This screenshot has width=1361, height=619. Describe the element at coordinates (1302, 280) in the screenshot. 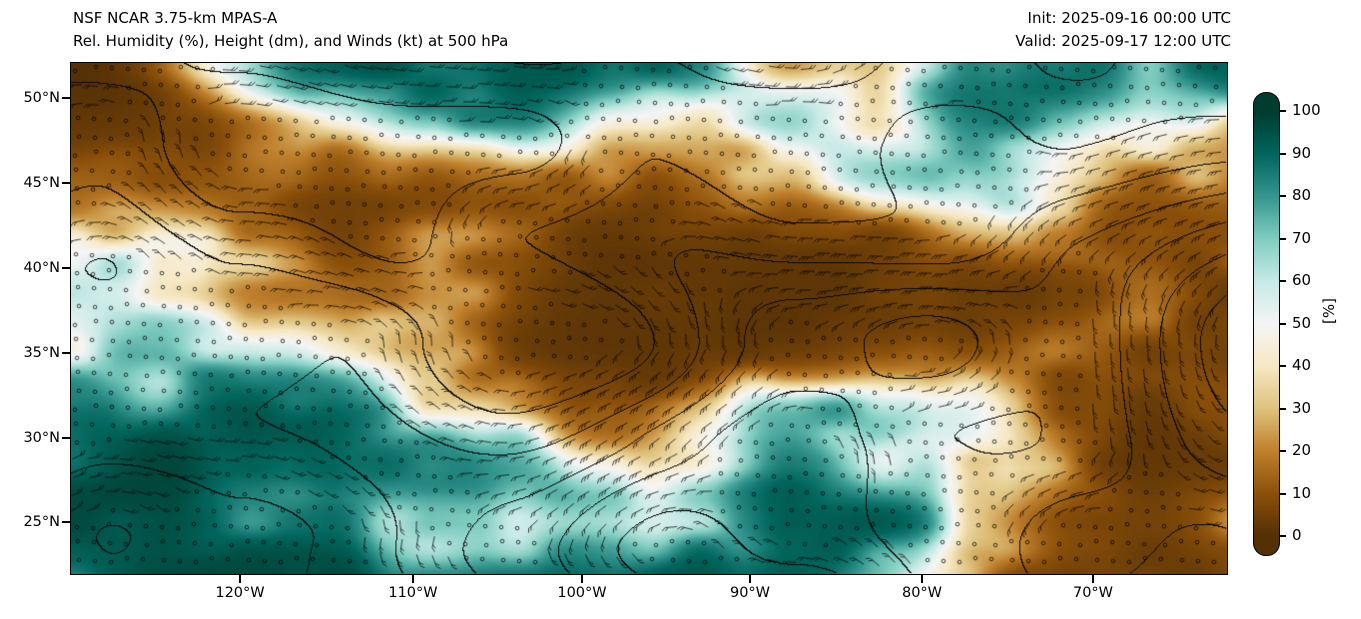

I see `colorbar-tick-label: 60` at that location.